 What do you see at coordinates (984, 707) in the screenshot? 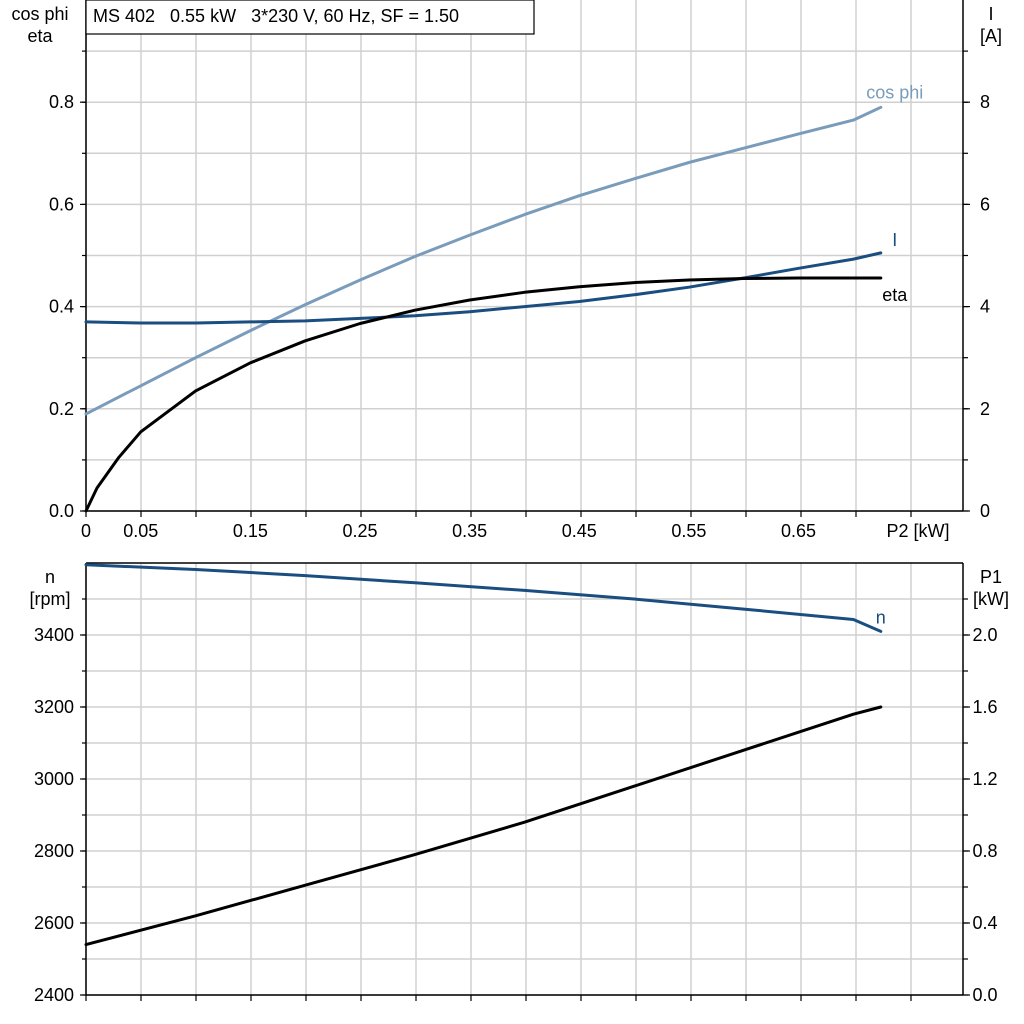
I see `right-tick-label: 1.6` at bounding box center [984, 707].